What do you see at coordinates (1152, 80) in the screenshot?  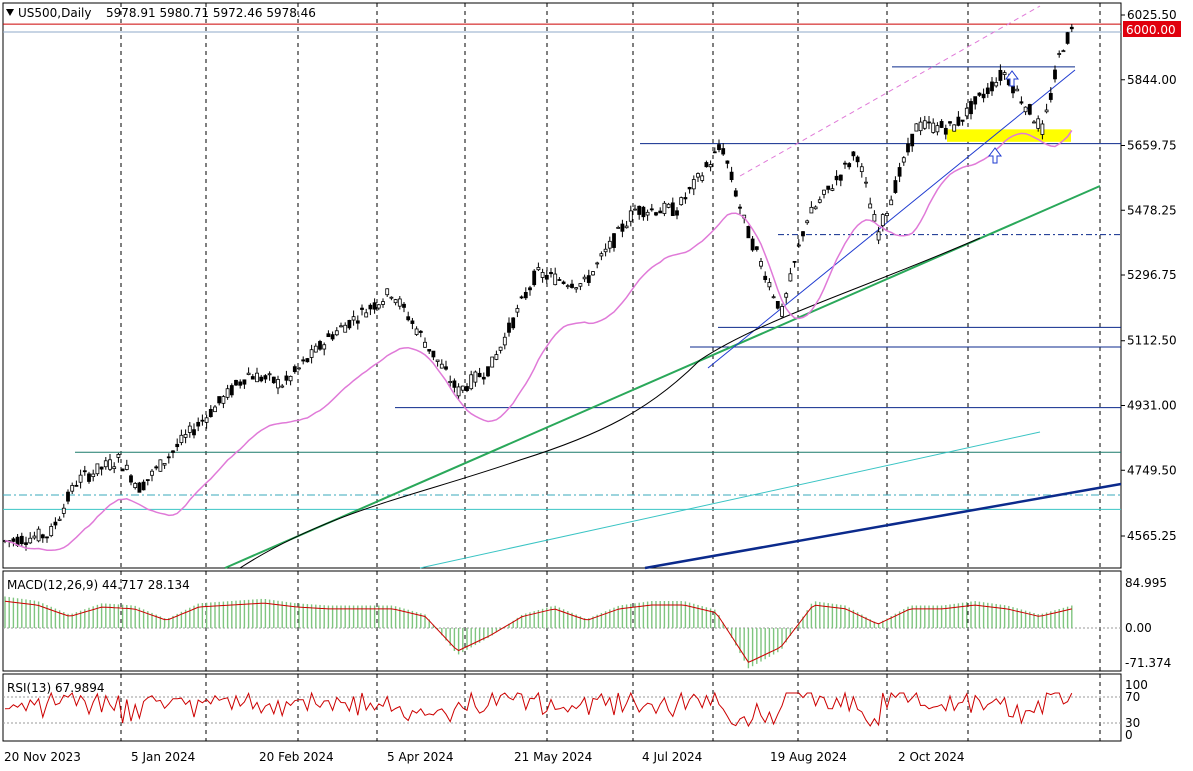 I see `price-tick-label: 5844.00` at bounding box center [1152, 80].